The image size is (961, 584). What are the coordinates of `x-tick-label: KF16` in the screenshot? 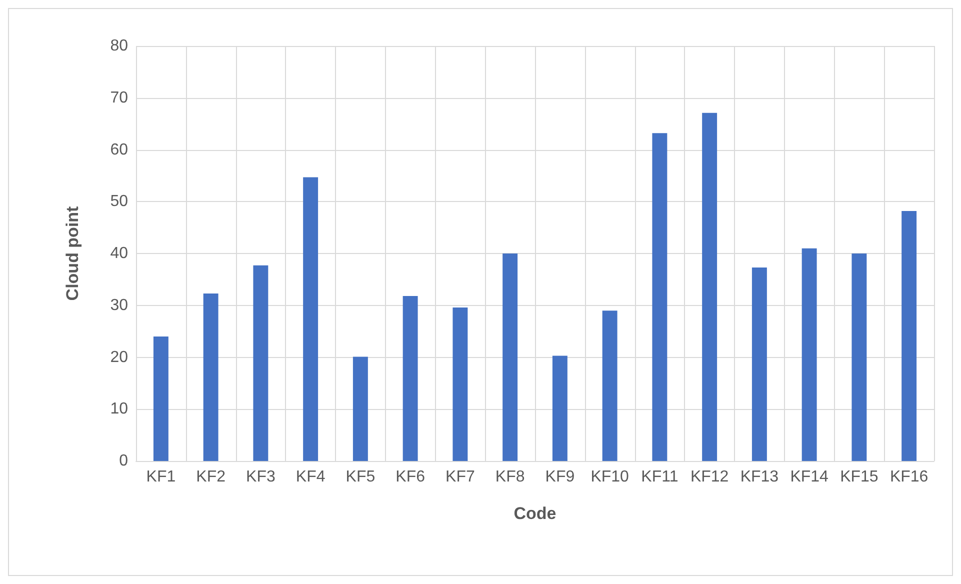 It's located at (909, 477).